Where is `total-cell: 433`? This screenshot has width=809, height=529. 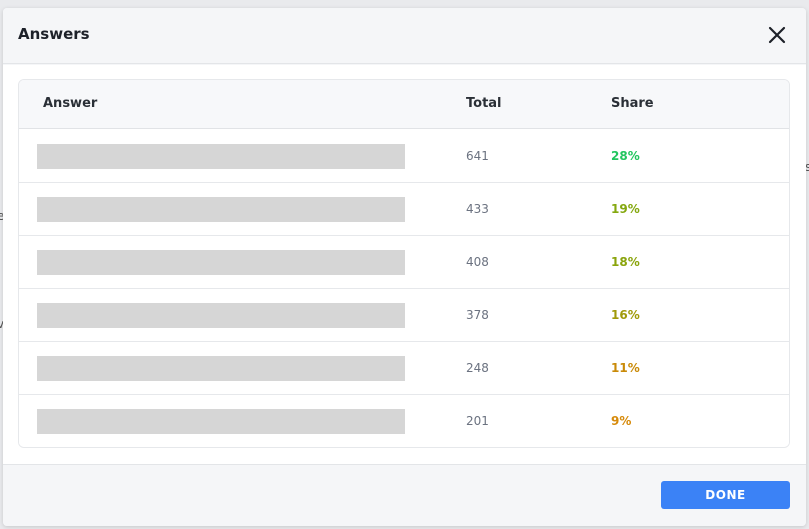
total-cell: 433 is located at coordinates (477, 209).